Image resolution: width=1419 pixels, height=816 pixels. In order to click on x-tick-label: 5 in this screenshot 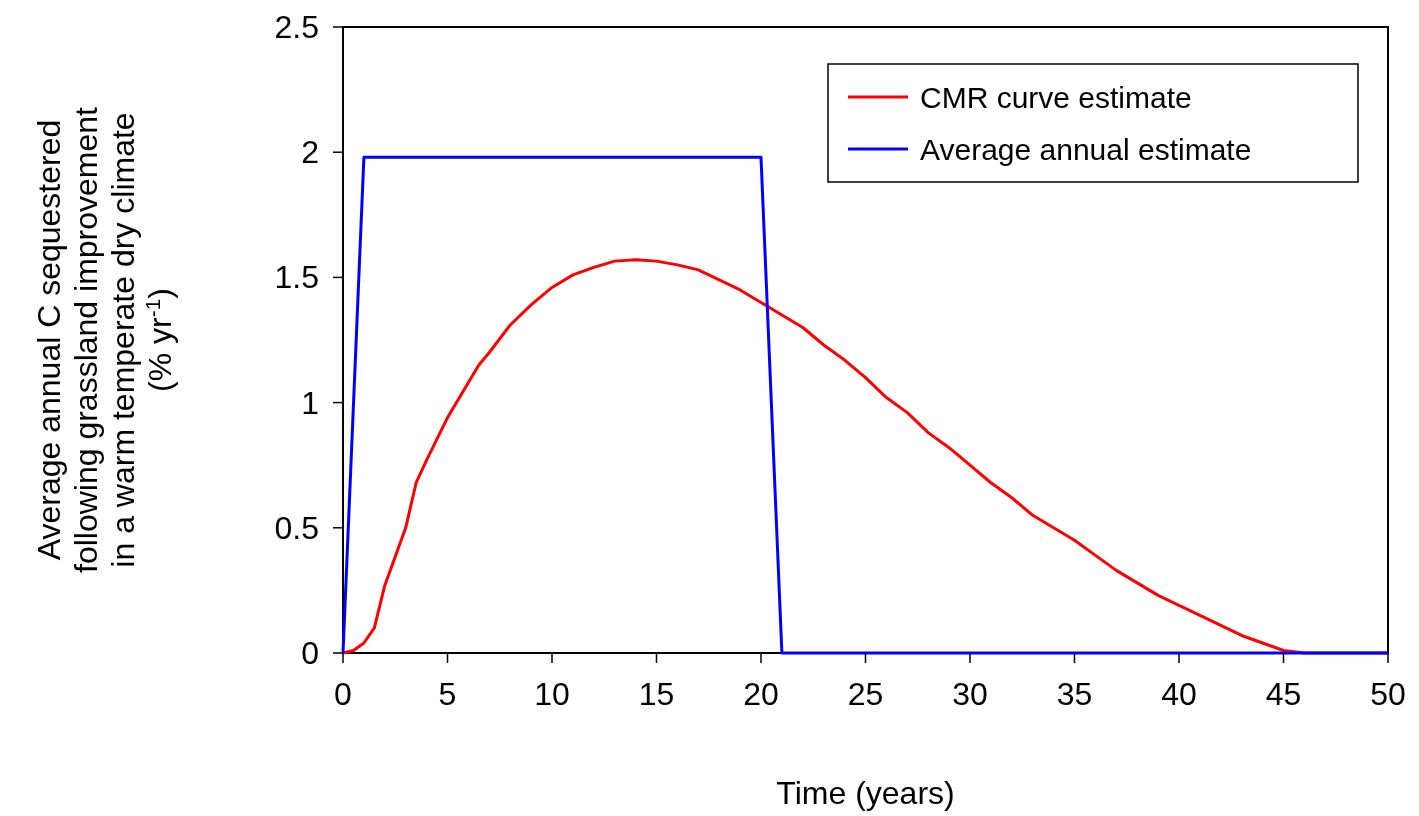, I will do `click(447, 694)`.